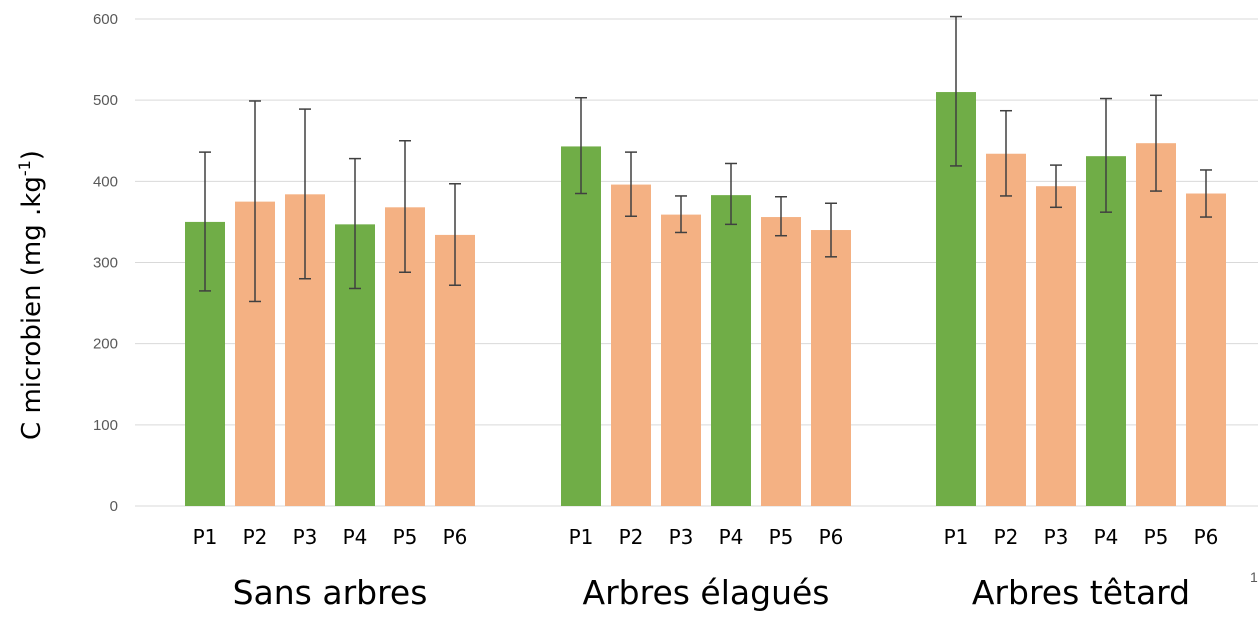  Describe the element at coordinates (32, 155) in the screenshot. I see `y-axis-label-end: )` at that location.